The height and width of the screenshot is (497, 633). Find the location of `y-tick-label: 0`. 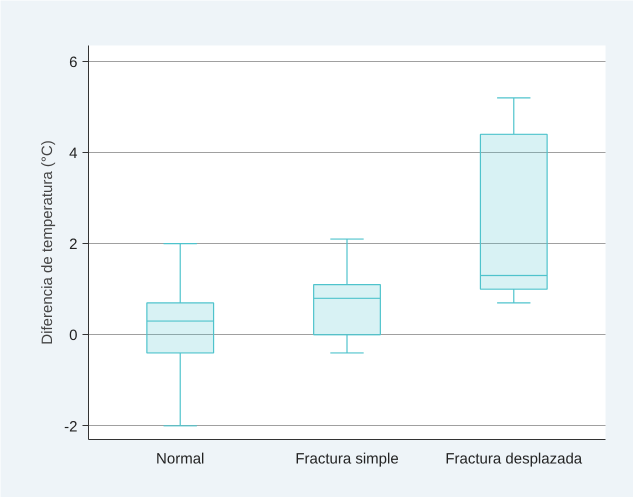

y-tick-label: 0 is located at coordinates (73, 335).